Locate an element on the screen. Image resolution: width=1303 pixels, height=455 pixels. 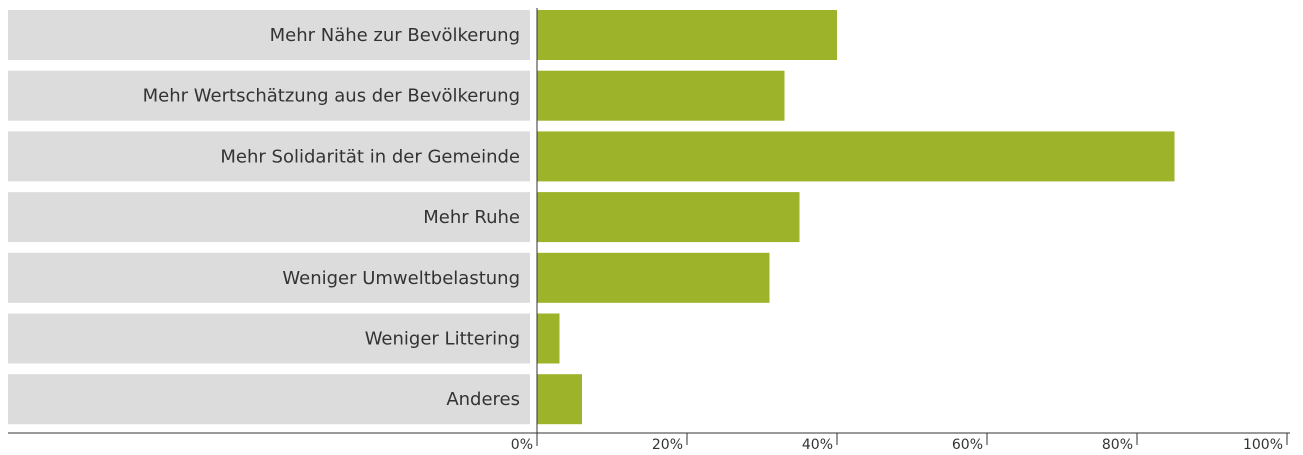
category-label: Mehr Nähe zur Bevölkerung is located at coordinates (395, 35).